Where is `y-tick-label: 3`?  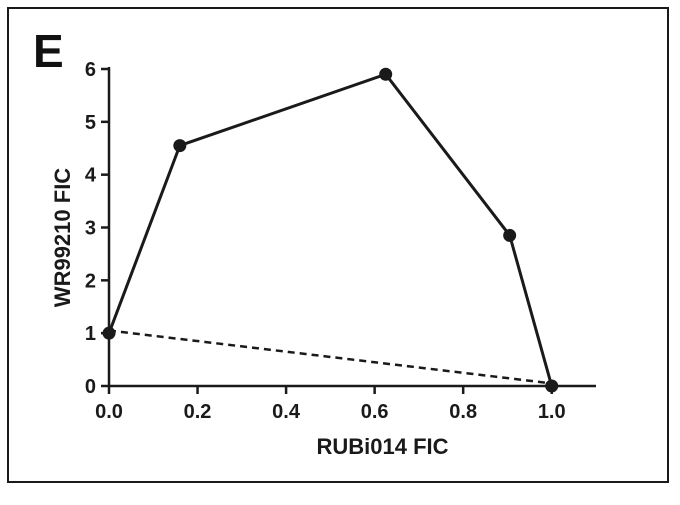
y-tick-label: 3 is located at coordinates (90, 229).